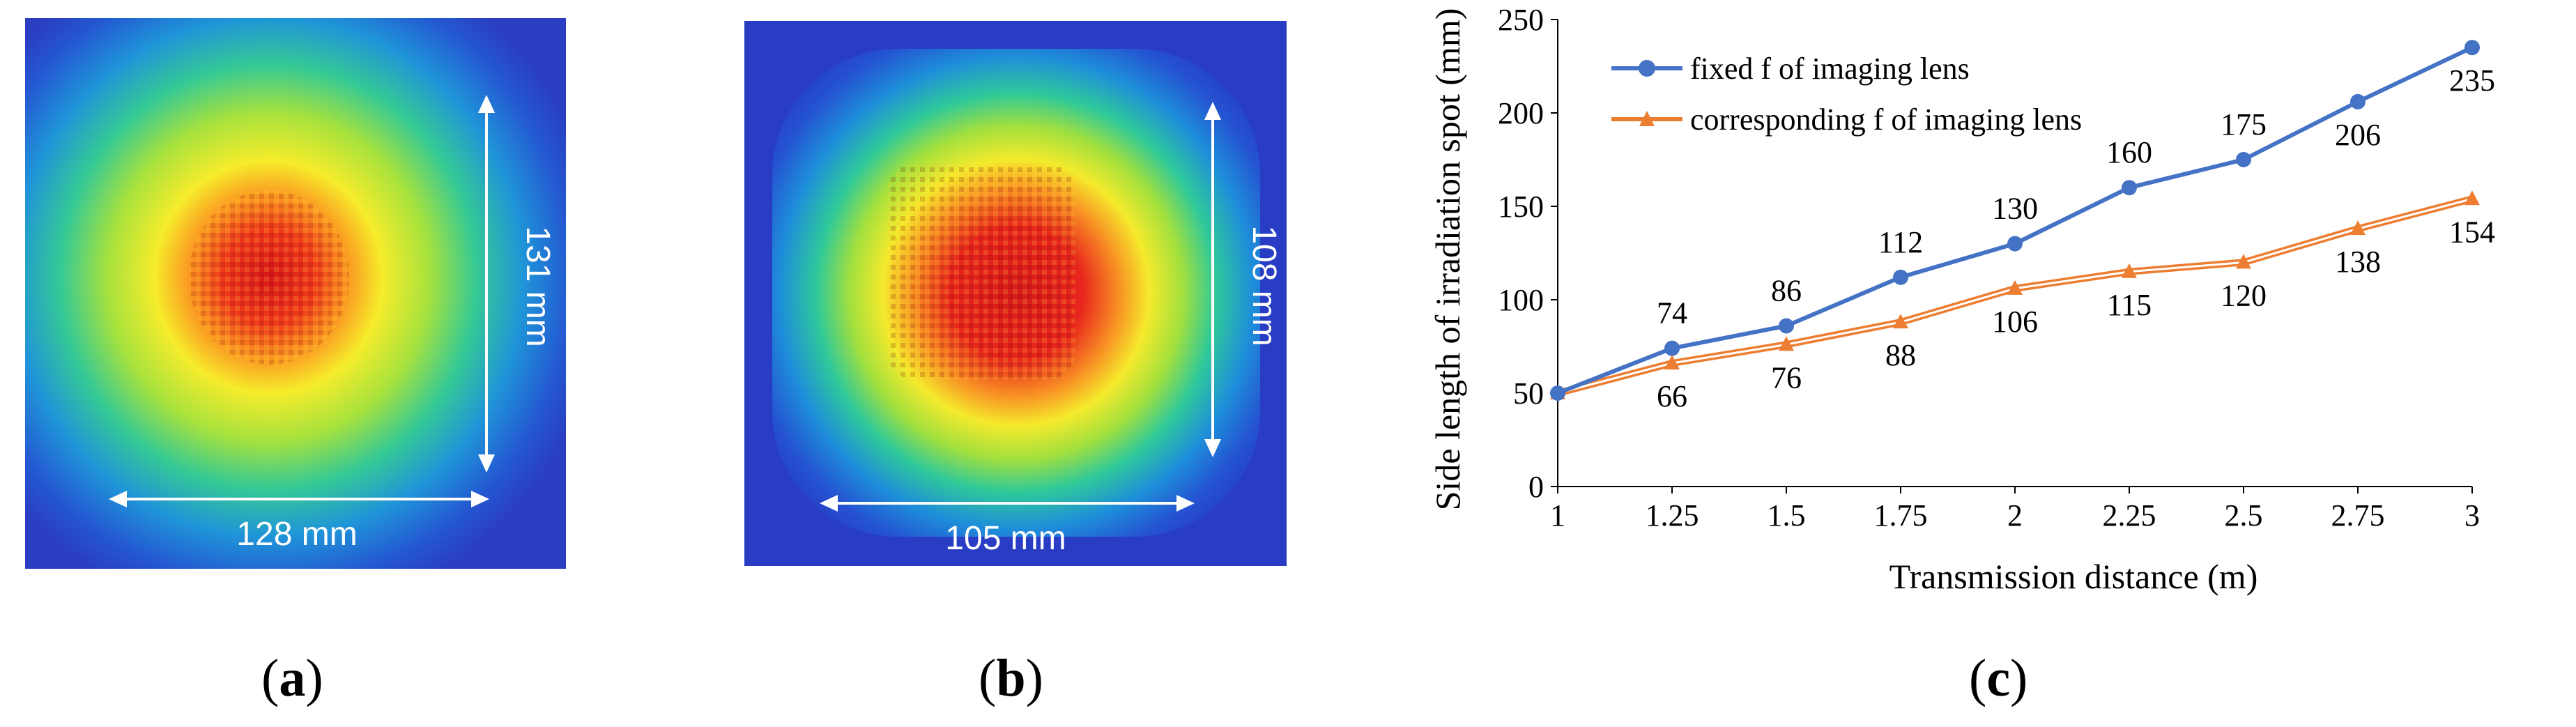 The height and width of the screenshot is (727, 2576). What do you see at coordinates (299, 499) in the screenshot?
I see `width-dimension-arrow-a` at bounding box center [299, 499].